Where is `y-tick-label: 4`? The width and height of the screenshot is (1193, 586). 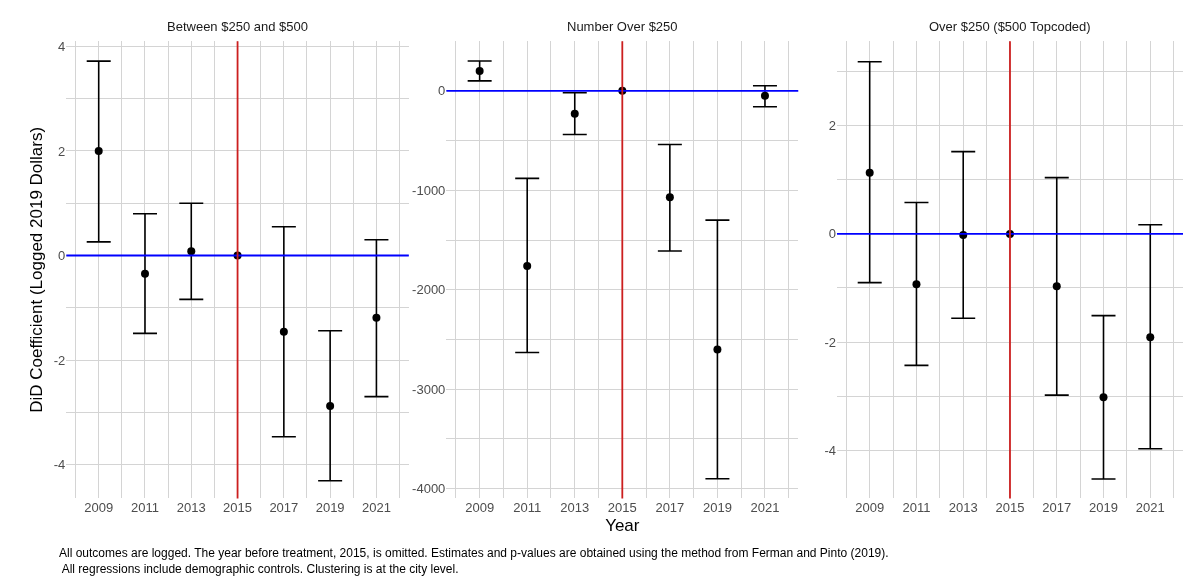 y-tick-label: 4 is located at coordinates (62, 47).